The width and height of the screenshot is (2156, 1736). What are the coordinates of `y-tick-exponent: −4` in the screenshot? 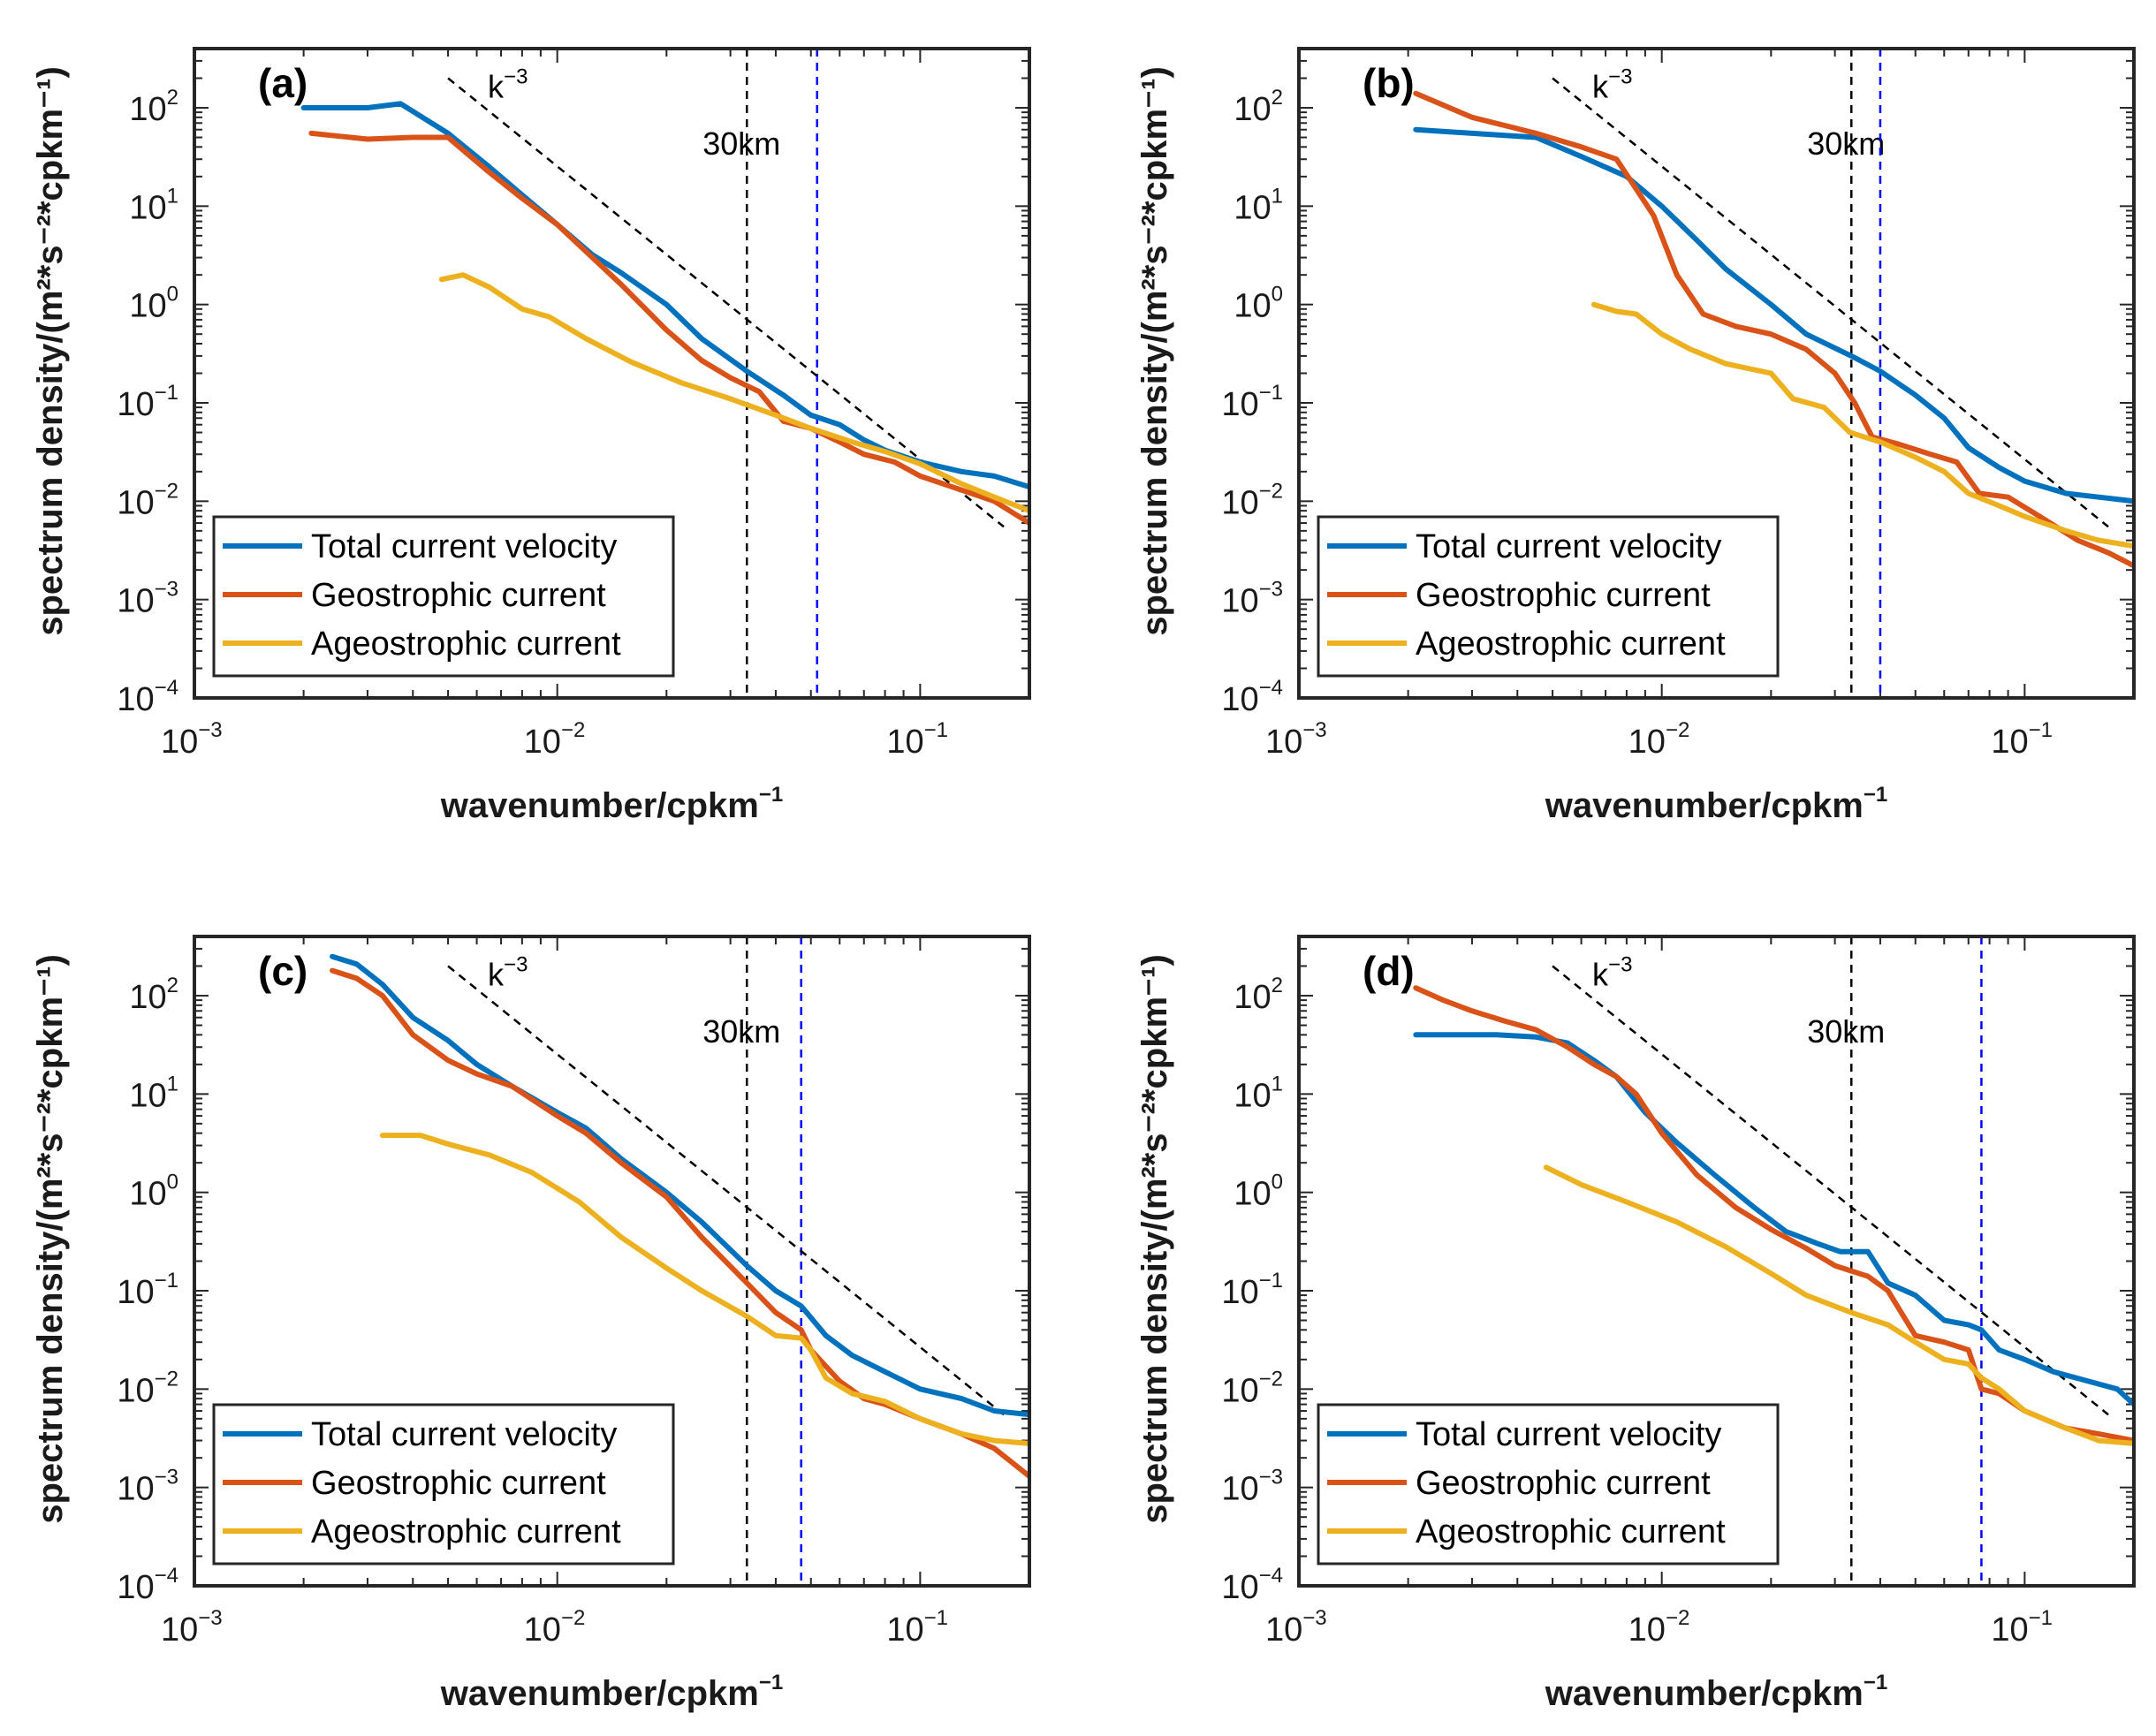 It's located at (166, 688).